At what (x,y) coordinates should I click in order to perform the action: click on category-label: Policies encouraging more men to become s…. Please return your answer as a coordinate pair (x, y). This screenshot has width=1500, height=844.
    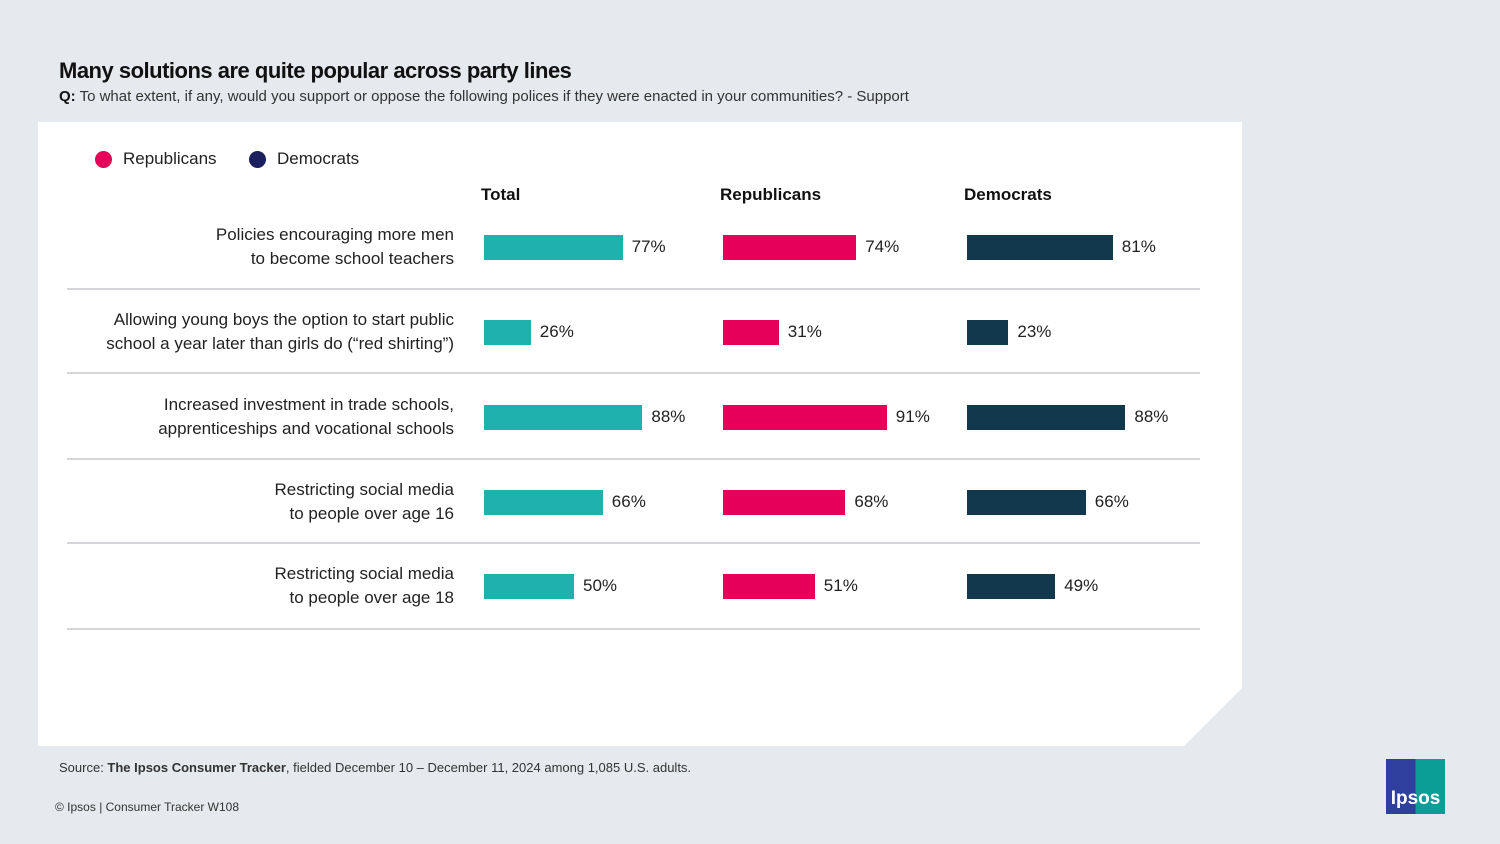
    Looking at the image, I should click on (244, 247).